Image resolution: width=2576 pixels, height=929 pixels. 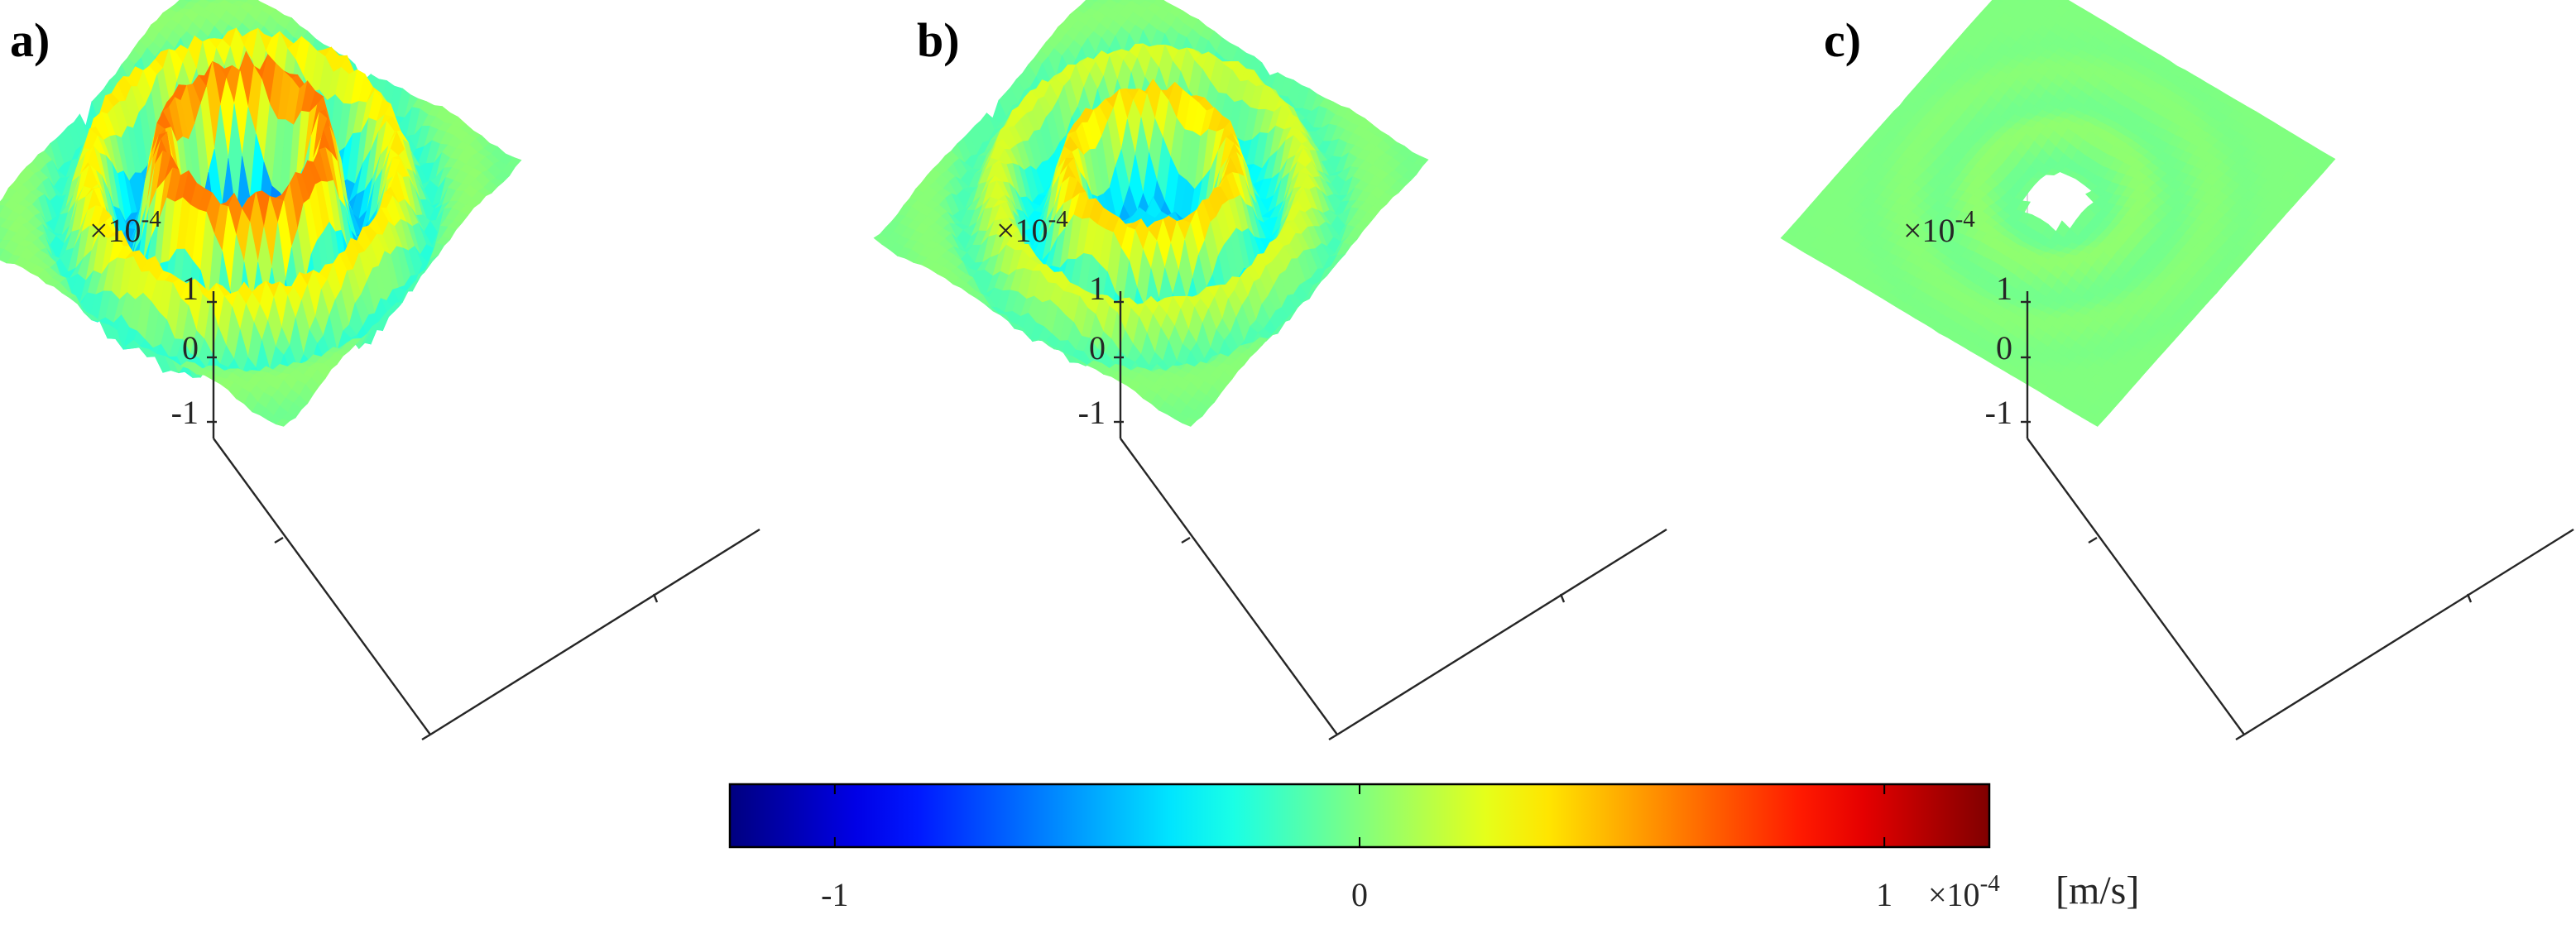 What do you see at coordinates (1884, 894) in the screenshot?
I see `colorbar-tick-label: 1` at bounding box center [1884, 894].